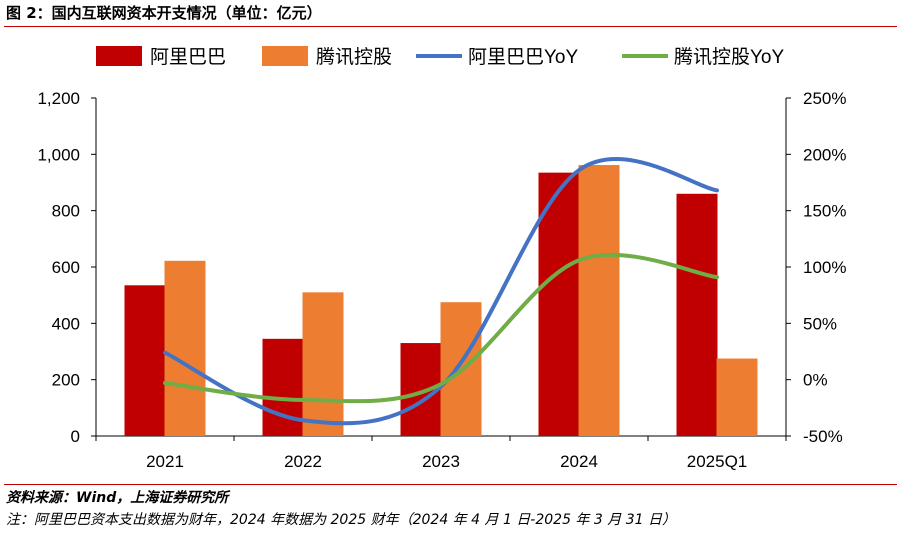  I want to click on left-tick-label: 800, so click(66, 211).